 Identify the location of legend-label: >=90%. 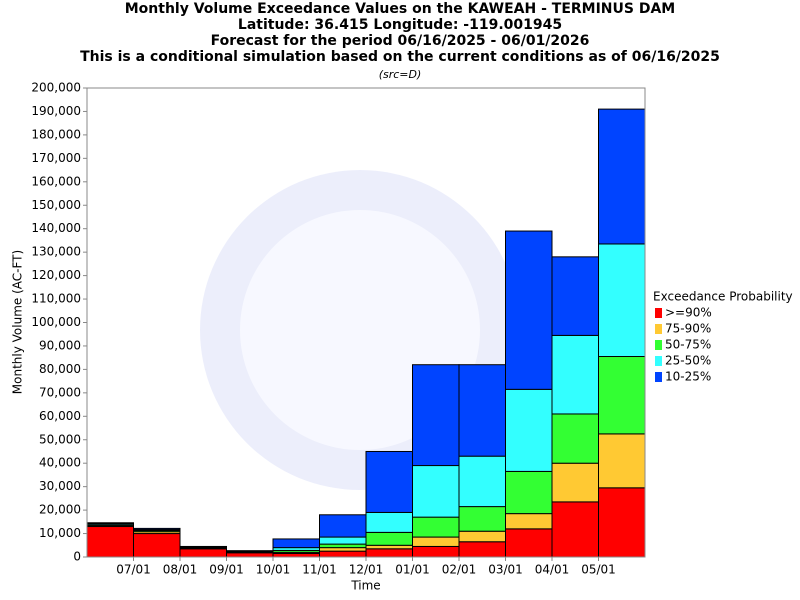
(688, 313).